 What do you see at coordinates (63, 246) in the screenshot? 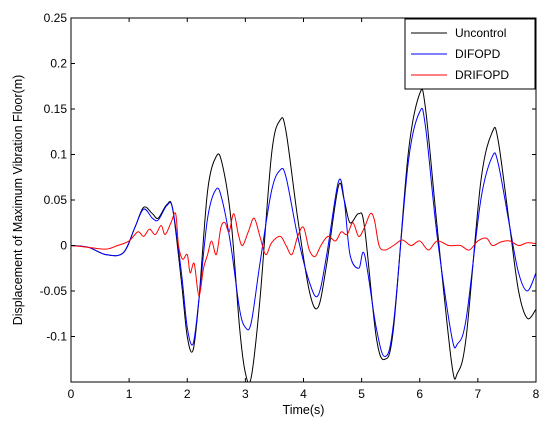
I see `y-tick-label: 0` at bounding box center [63, 246].